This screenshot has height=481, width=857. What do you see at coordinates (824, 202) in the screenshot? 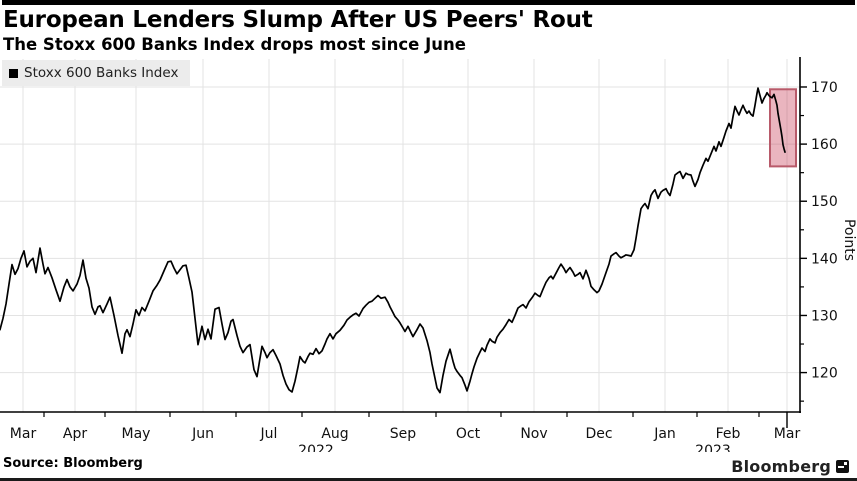
I see `y-tick-label: 150` at bounding box center [824, 202].